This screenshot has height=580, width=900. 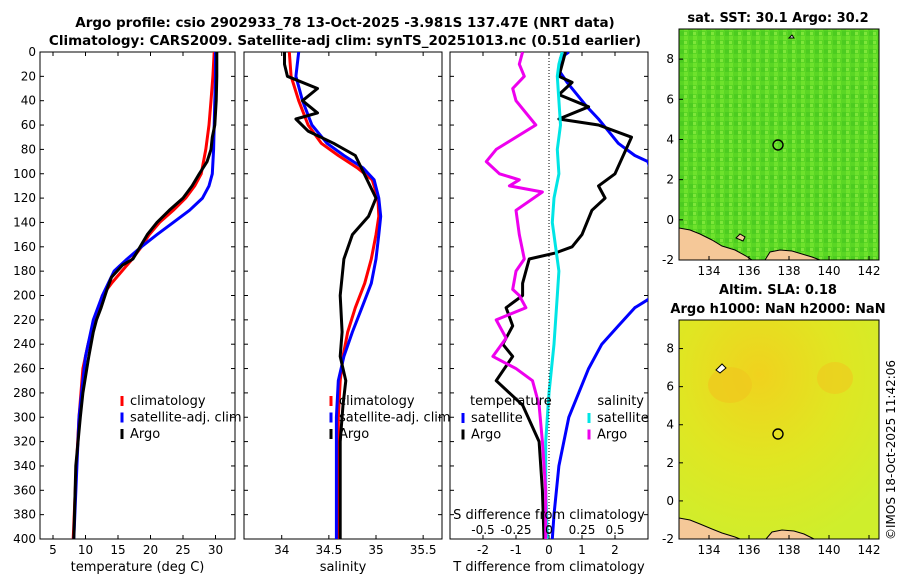 I want to click on salinity-panel-series, so click(x=333, y=295).